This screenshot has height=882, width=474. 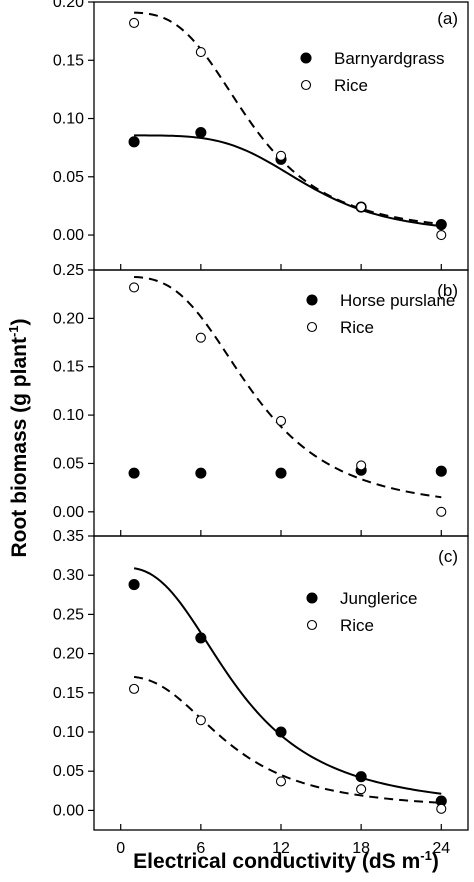 What do you see at coordinates (19, 321) in the screenshot?
I see `y-axis-title-end: )` at bounding box center [19, 321].